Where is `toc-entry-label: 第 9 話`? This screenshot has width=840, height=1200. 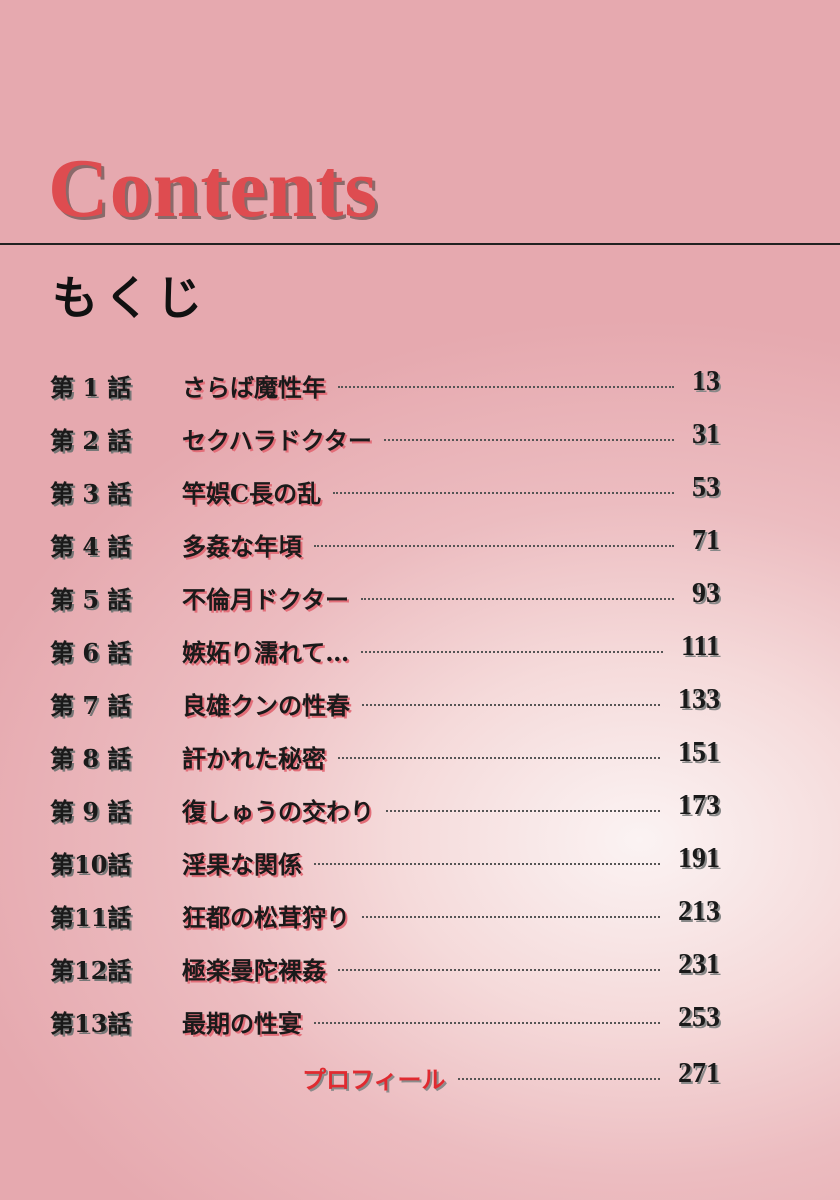
toc-entry-label: 第 9 話 is located at coordinates (91, 811).